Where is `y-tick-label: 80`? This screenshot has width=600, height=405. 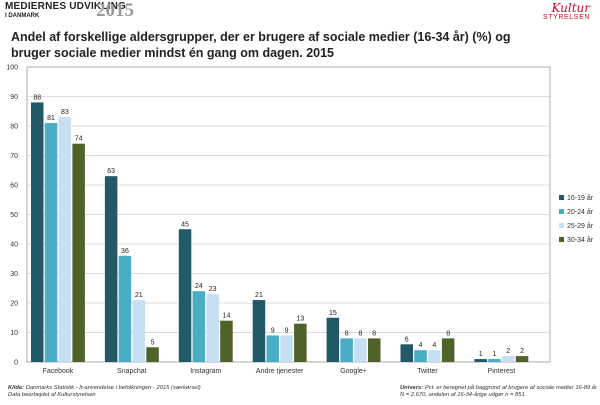
y-tick-label: 80 is located at coordinates (14, 127).